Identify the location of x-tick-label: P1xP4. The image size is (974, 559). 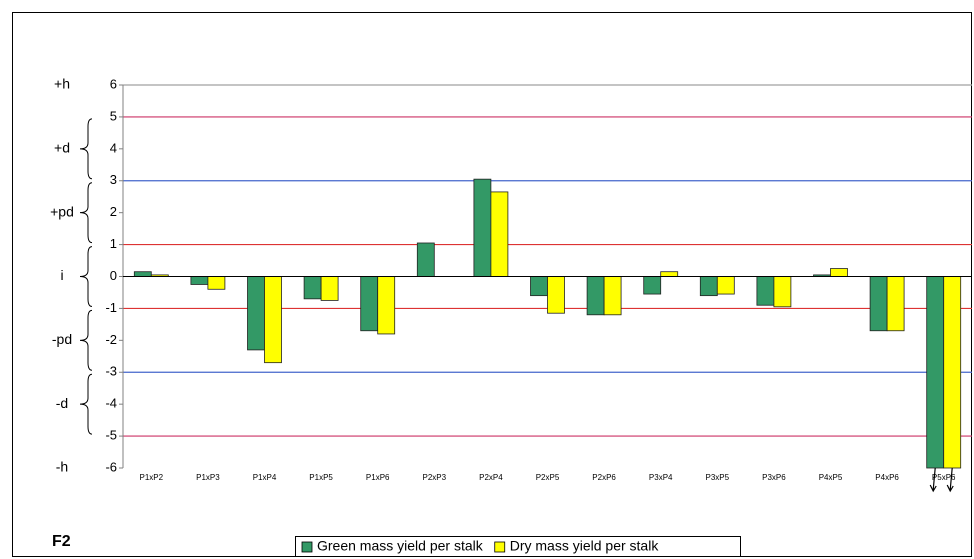
(265, 477).